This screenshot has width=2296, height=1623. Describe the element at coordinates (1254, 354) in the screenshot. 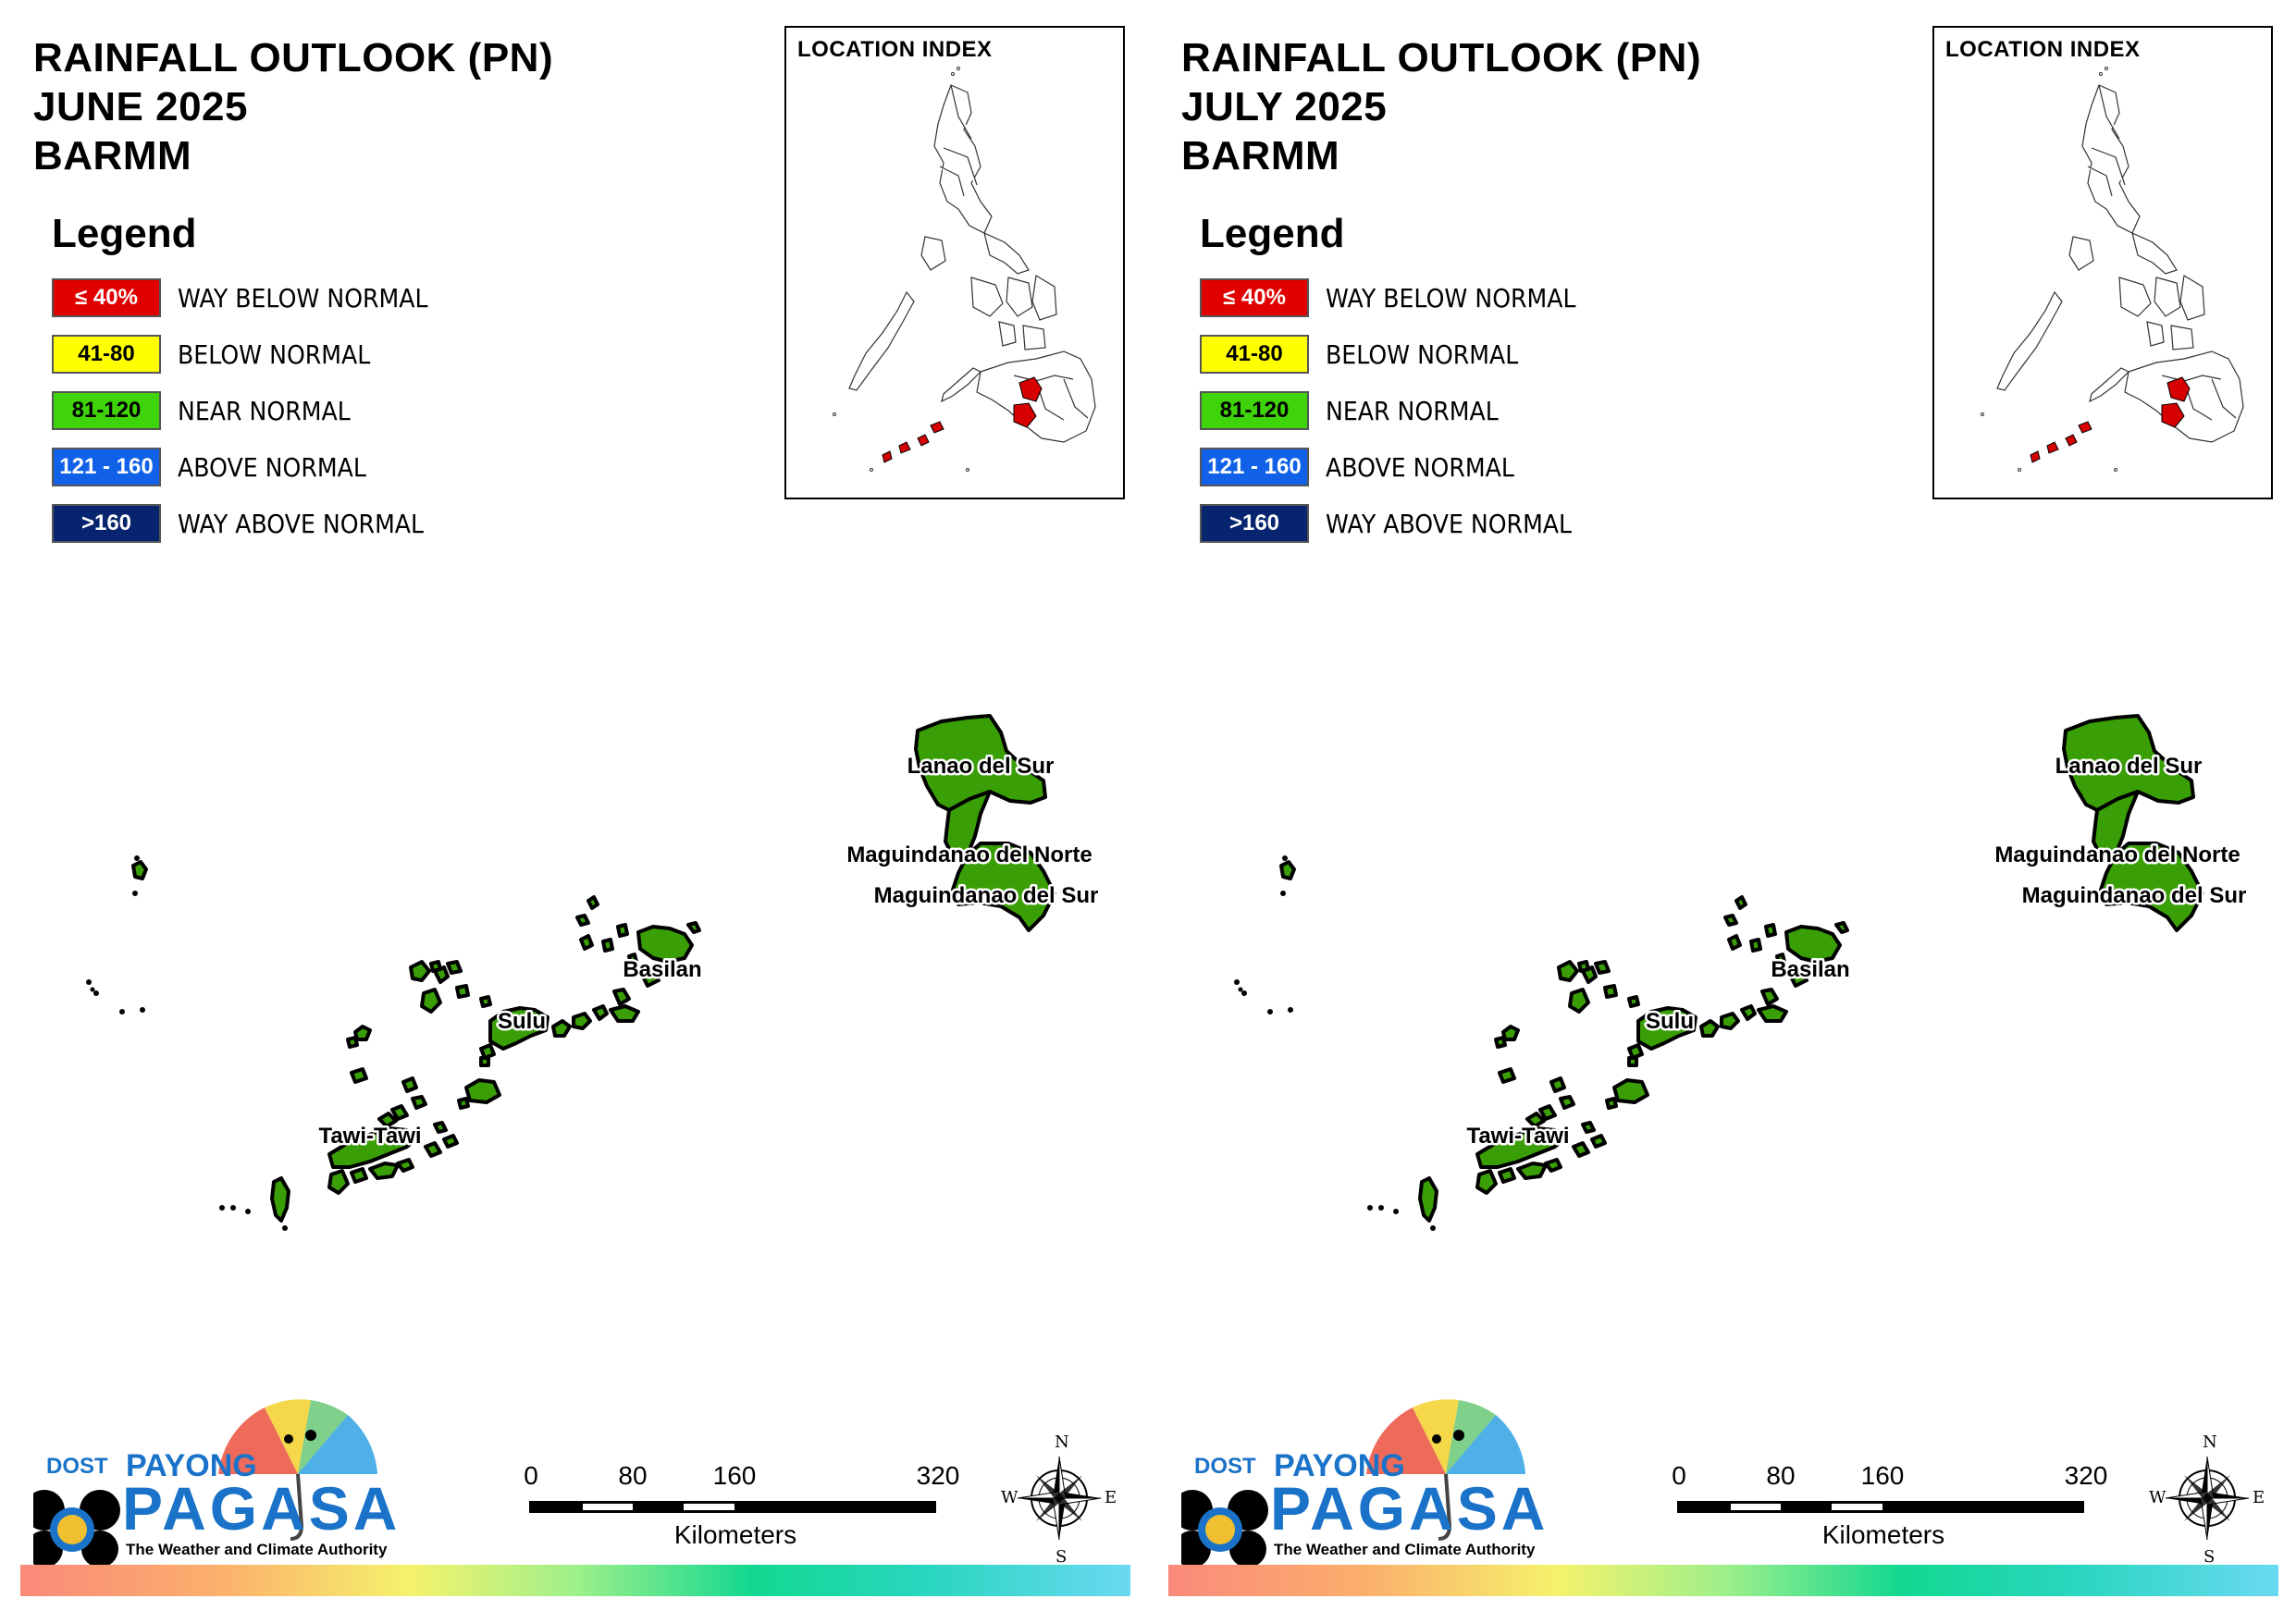

I see `legend-swatch: 41-80` at that location.